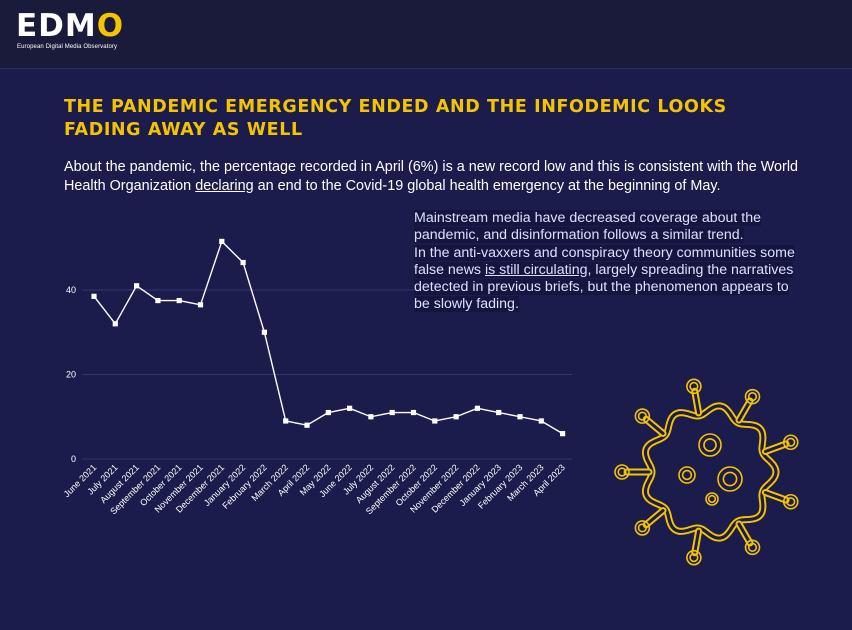  Describe the element at coordinates (426, 34) in the screenshot. I see `top-bar: EDMO European Digital Media Observatory` at that location.